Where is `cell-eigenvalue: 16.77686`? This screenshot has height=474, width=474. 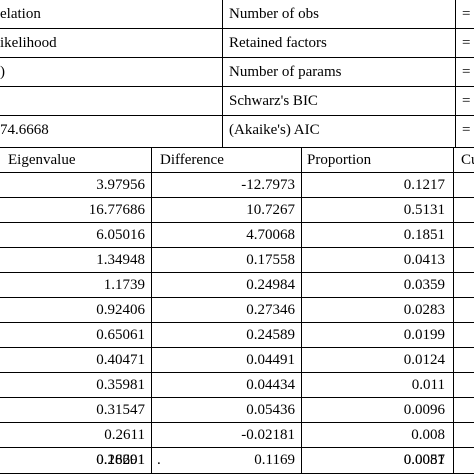 cell-eigenvalue: 16.77686 is located at coordinates (116, 210).